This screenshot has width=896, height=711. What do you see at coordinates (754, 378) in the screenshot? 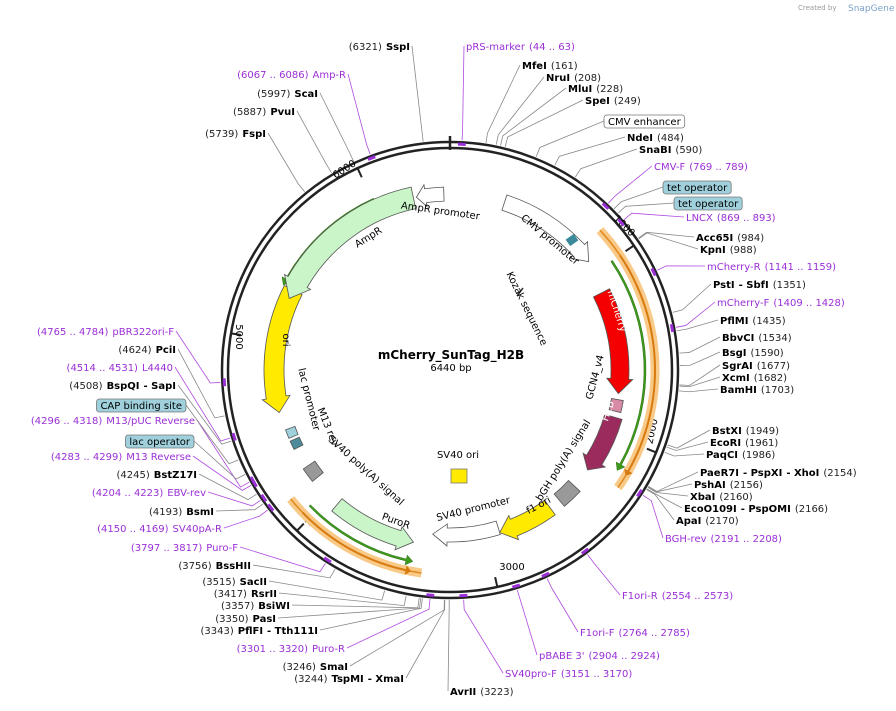
I see `site-label: XcmI (1682)` at bounding box center [754, 378].